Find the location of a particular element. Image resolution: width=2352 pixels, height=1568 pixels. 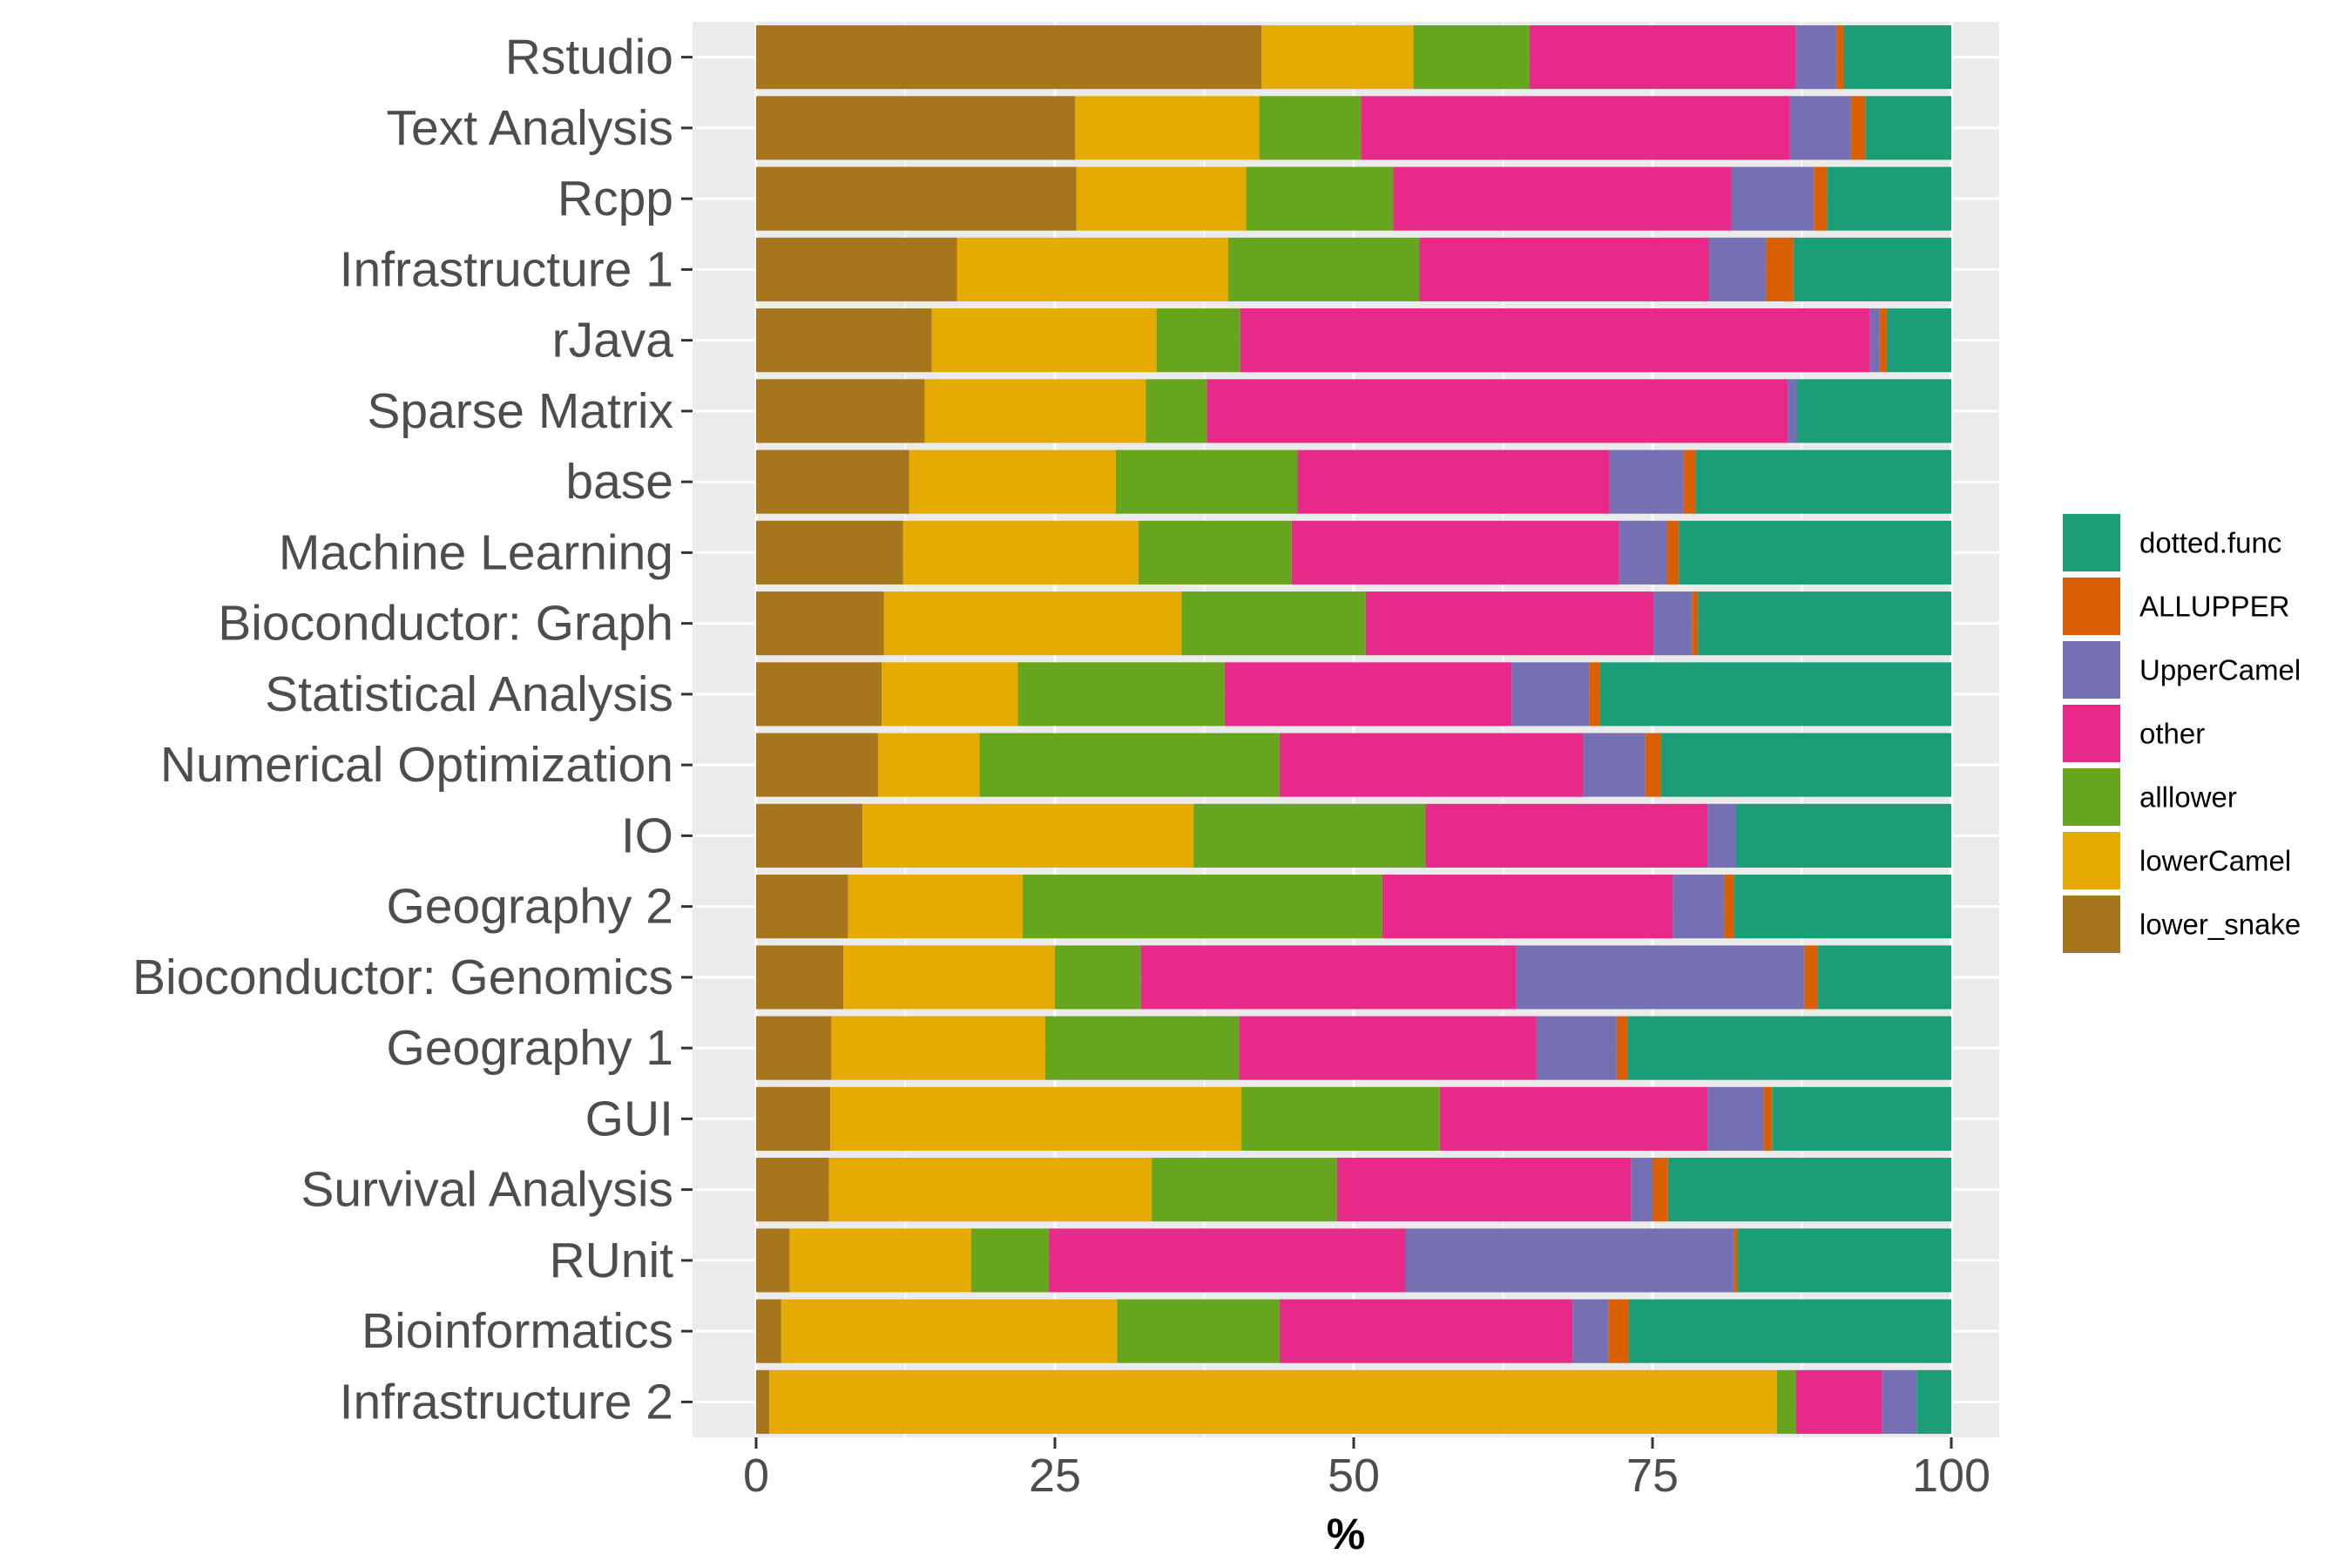

y-tick-label: Rcpp is located at coordinates (615, 198).